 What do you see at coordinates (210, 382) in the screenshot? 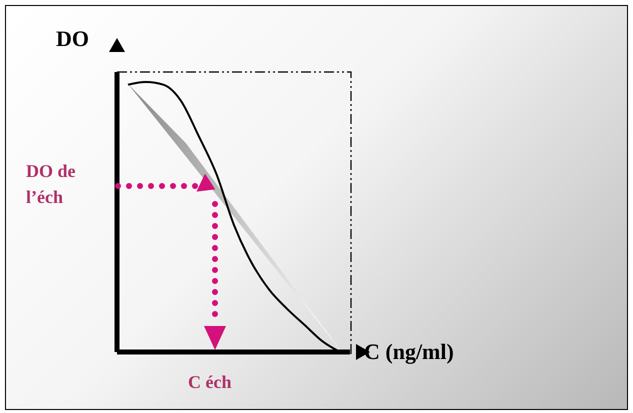
I see `text: C éch` at bounding box center [210, 382].